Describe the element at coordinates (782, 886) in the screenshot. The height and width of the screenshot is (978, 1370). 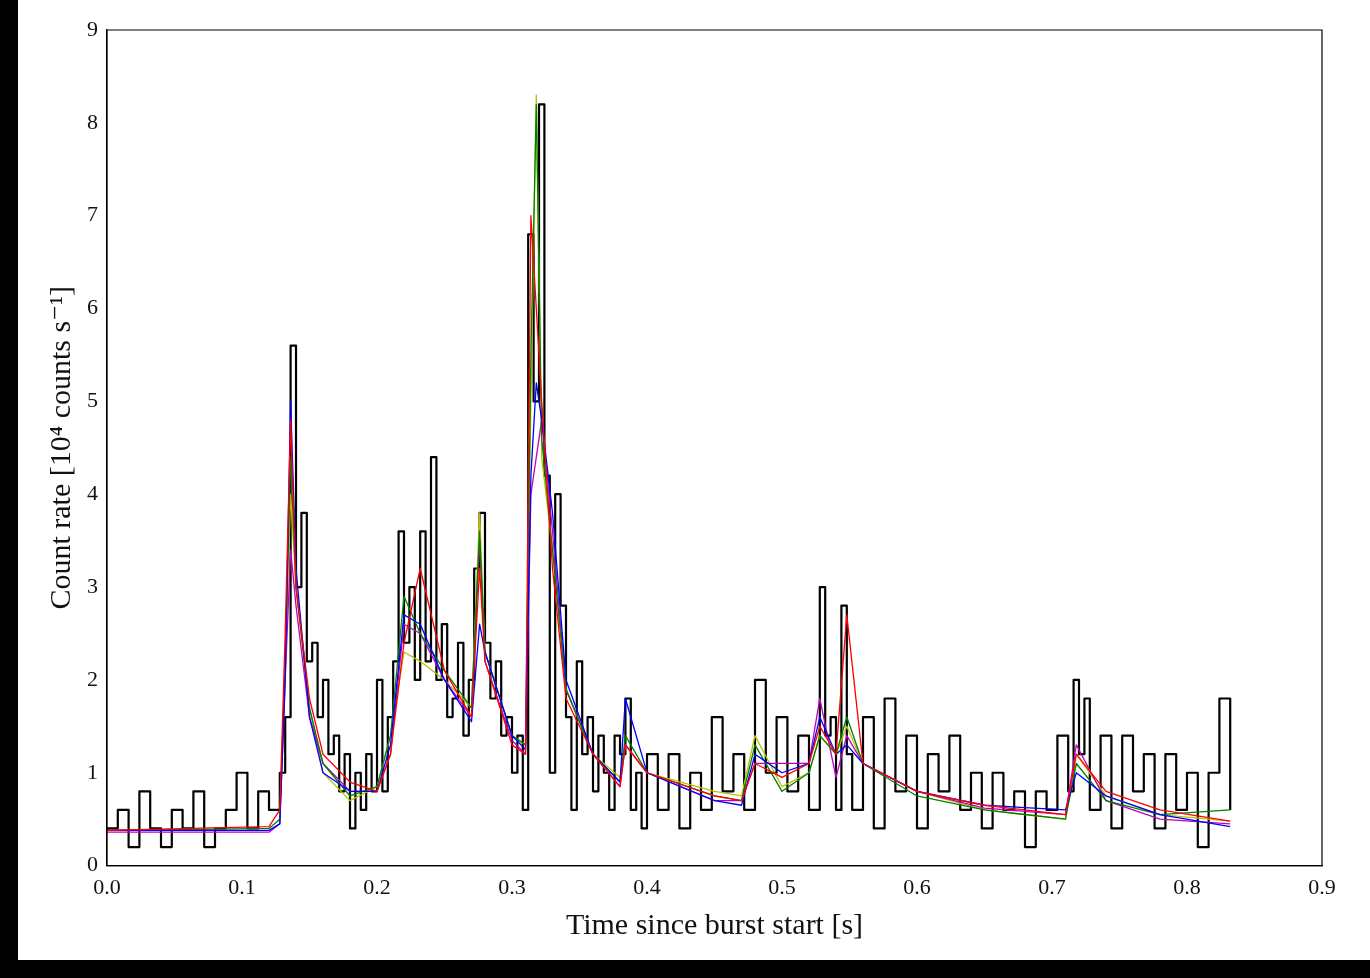
I see `x-tick-label: 0.5` at that location.